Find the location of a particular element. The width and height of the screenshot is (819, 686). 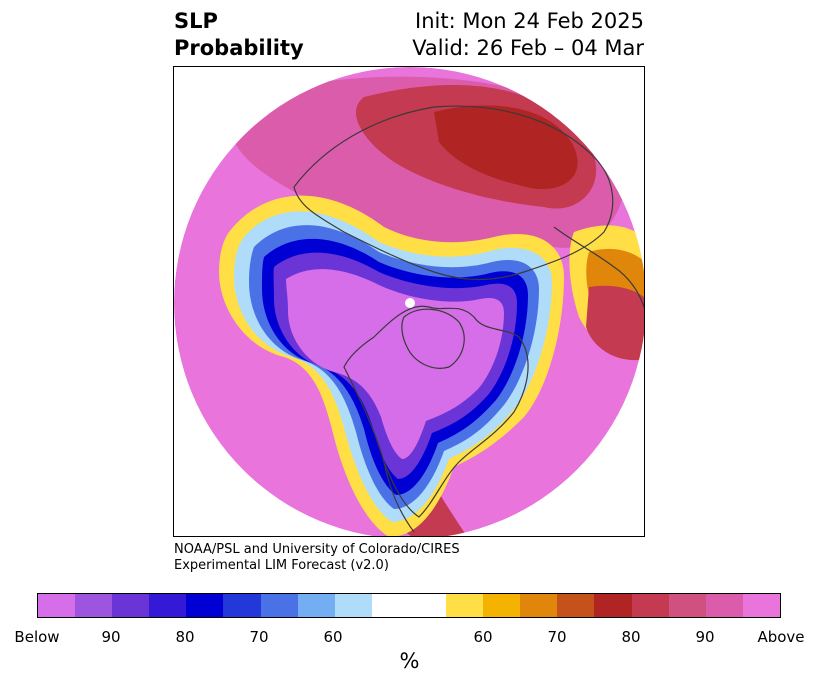

title-line-variable: SLP is located at coordinates (196, 21).